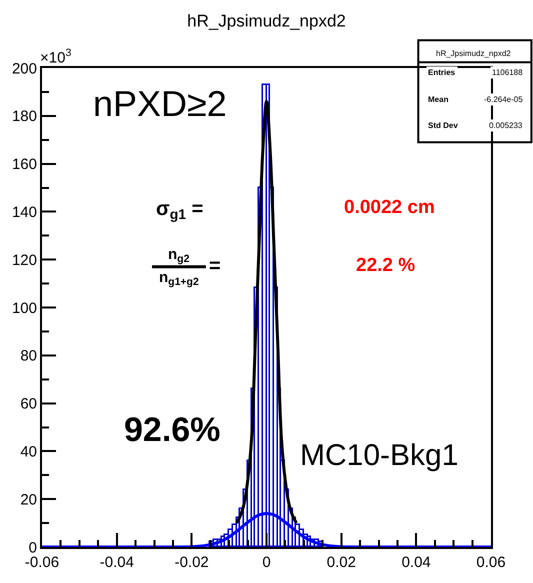 The width and height of the screenshot is (533, 583). I want to click on y-tick-label: 120, so click(24, 260).